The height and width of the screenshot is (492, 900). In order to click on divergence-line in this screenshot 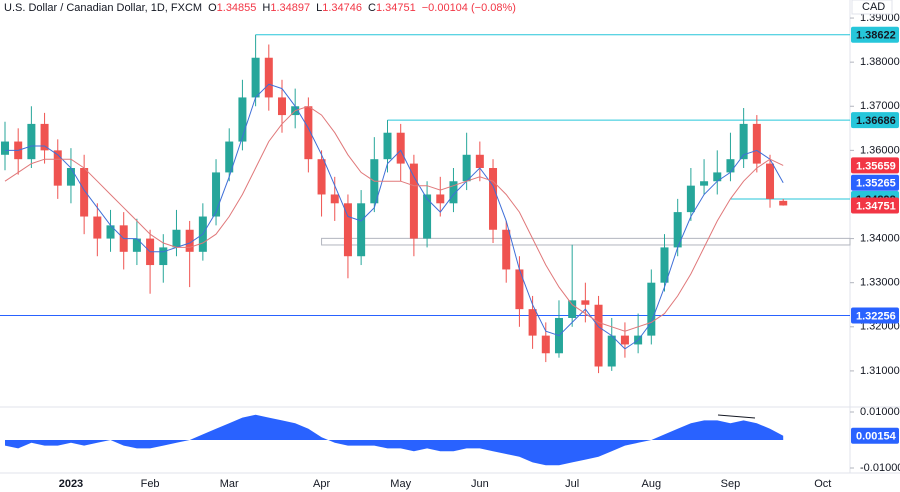, I will do `click(736, 416)`.